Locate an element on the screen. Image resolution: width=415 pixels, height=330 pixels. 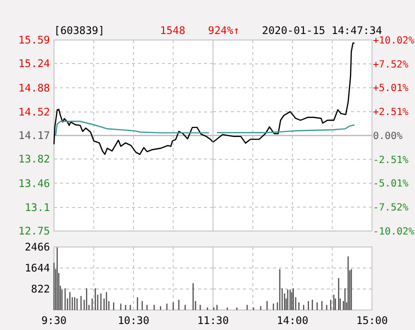
y-tick-label: 2466 is located at coordinates (37, 248).